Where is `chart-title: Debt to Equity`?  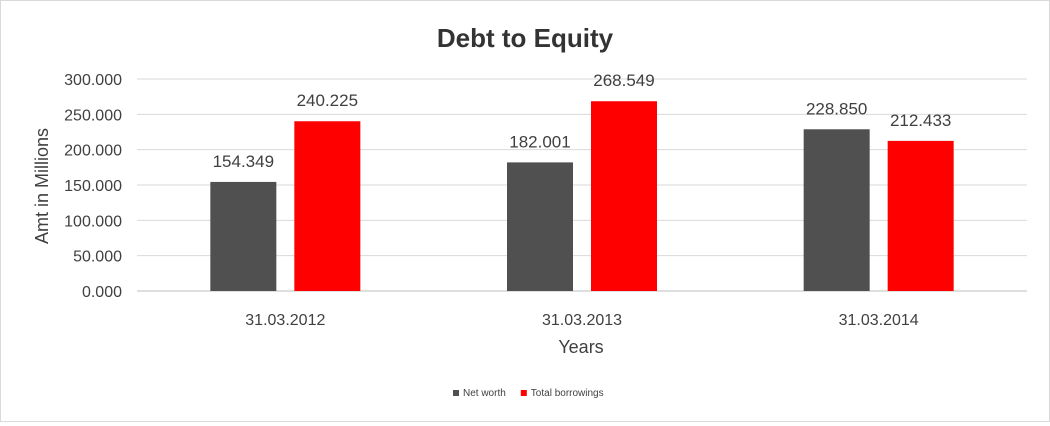 chart-title: Debt to Equity is located at coordinates (525, 38).